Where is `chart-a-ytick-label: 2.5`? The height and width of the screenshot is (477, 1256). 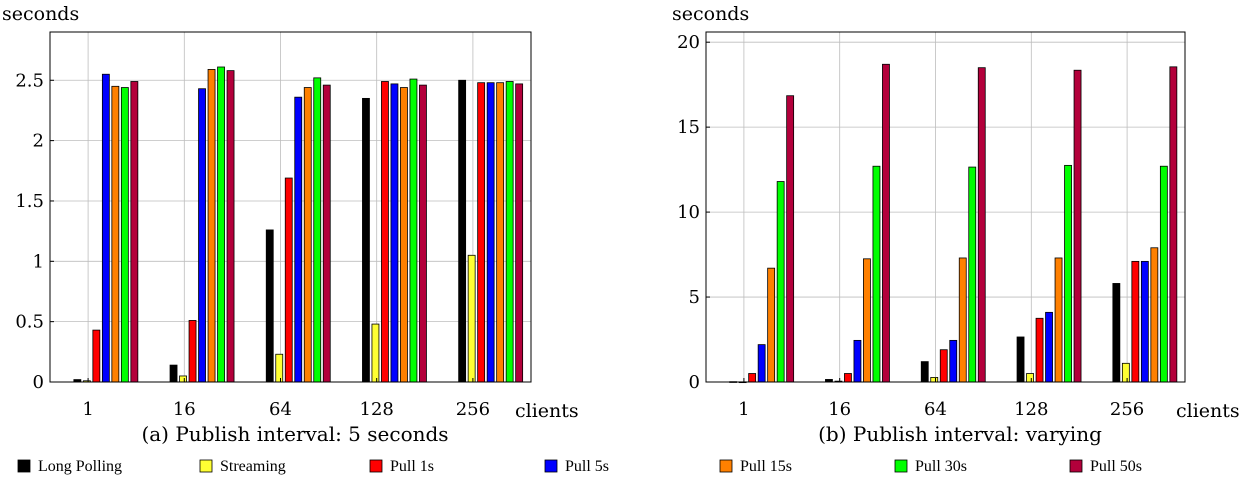 chart-a-ytick-label: 2.5 is located at coordinates (29, 80).